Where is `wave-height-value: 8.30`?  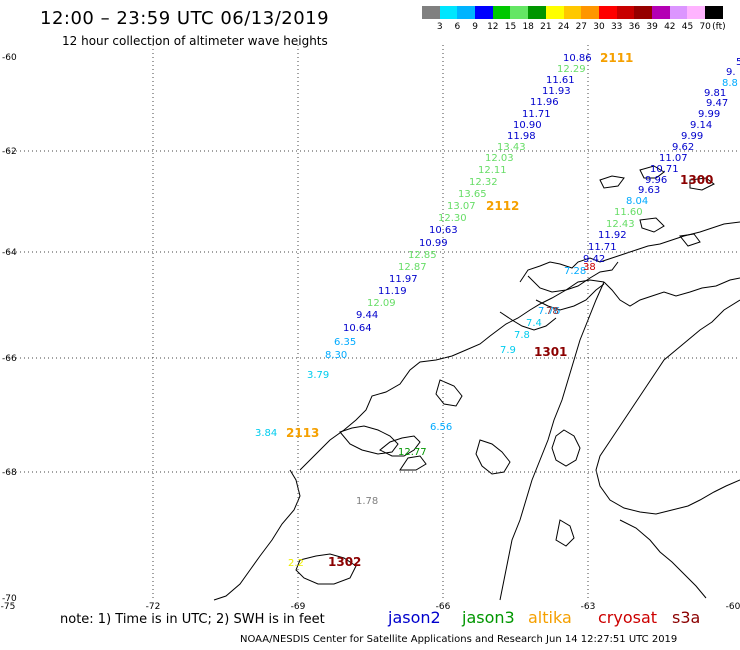
wave-height-value: 8.30 is located at coordinates (336, 355).